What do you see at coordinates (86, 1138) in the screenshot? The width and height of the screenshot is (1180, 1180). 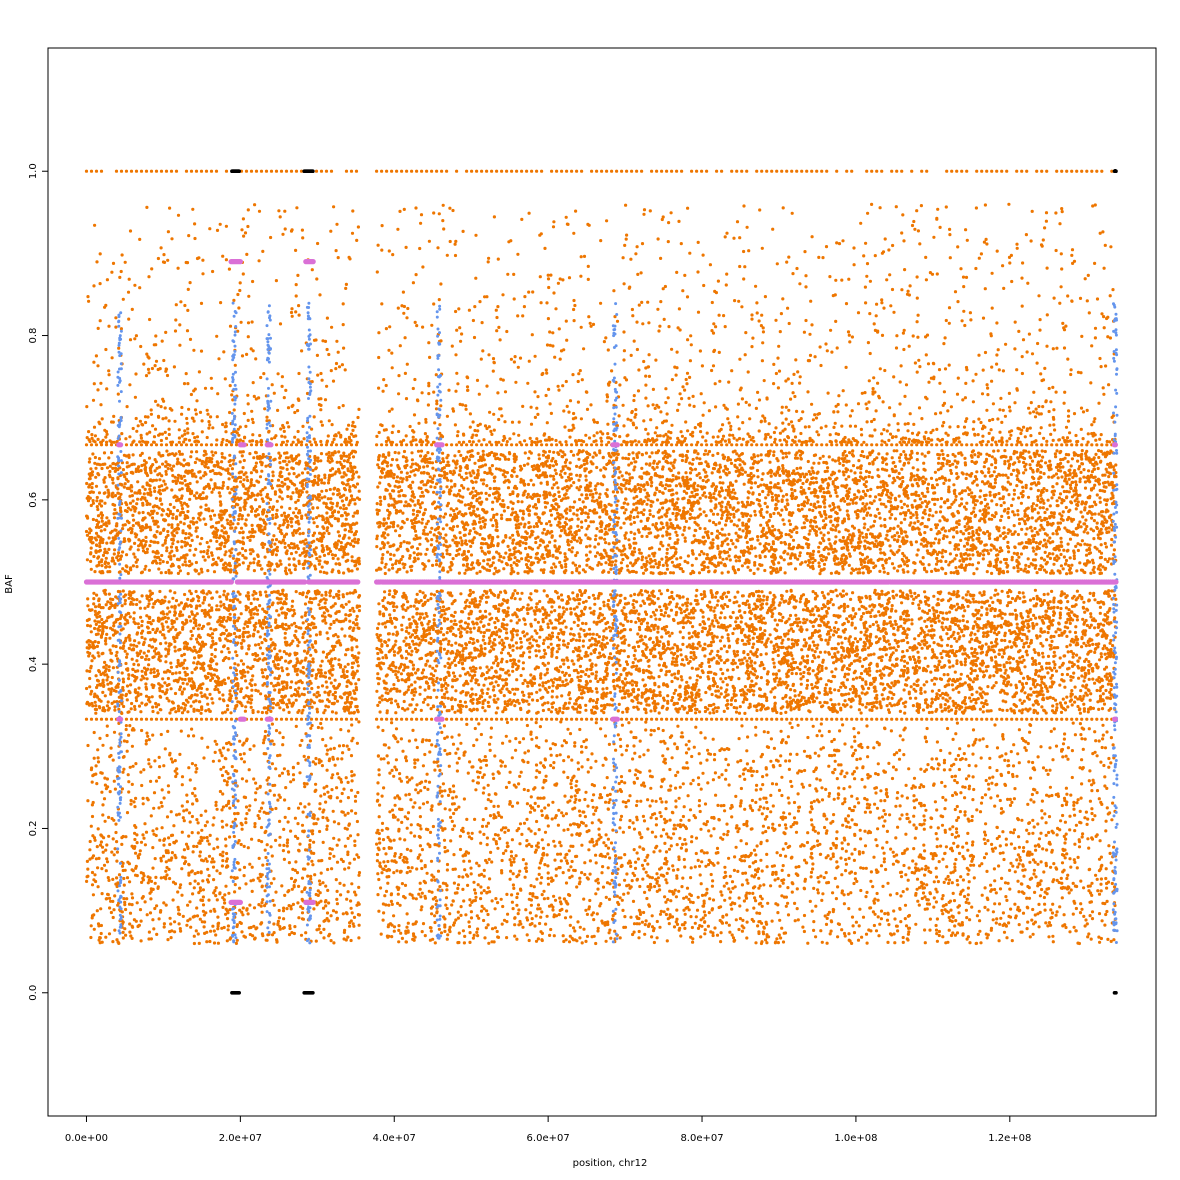 I see `x-tick-label: 0.0e+00` at bounding box center [86, 1138].